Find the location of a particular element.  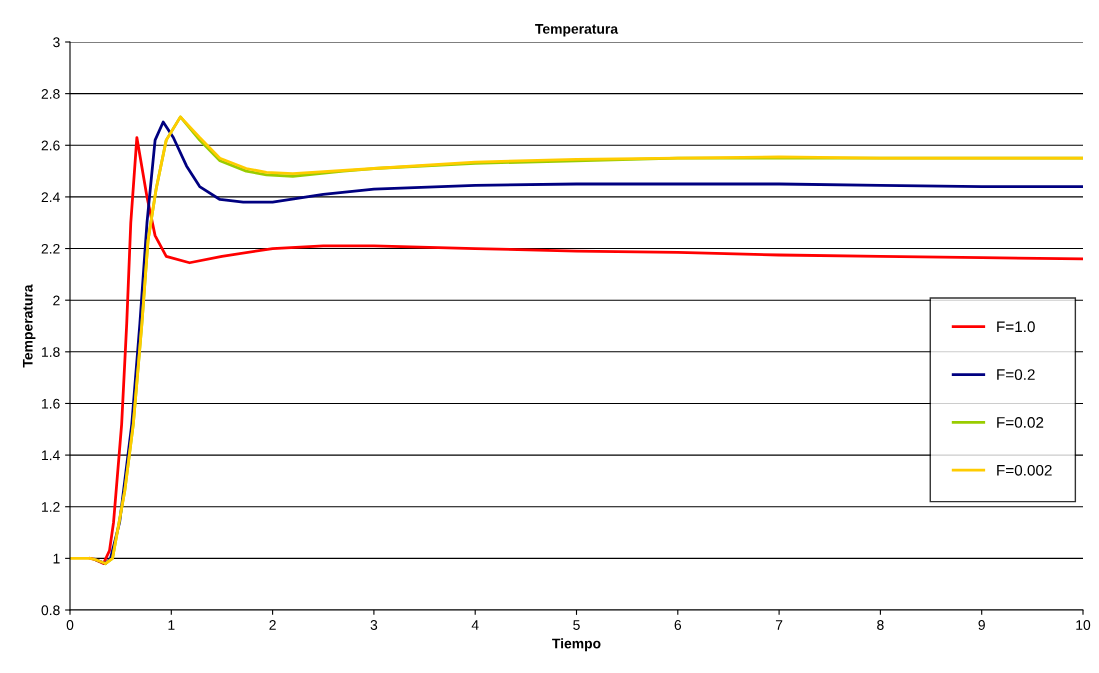

y-axis-title: Temperatura is located at coordinates (29, 326).